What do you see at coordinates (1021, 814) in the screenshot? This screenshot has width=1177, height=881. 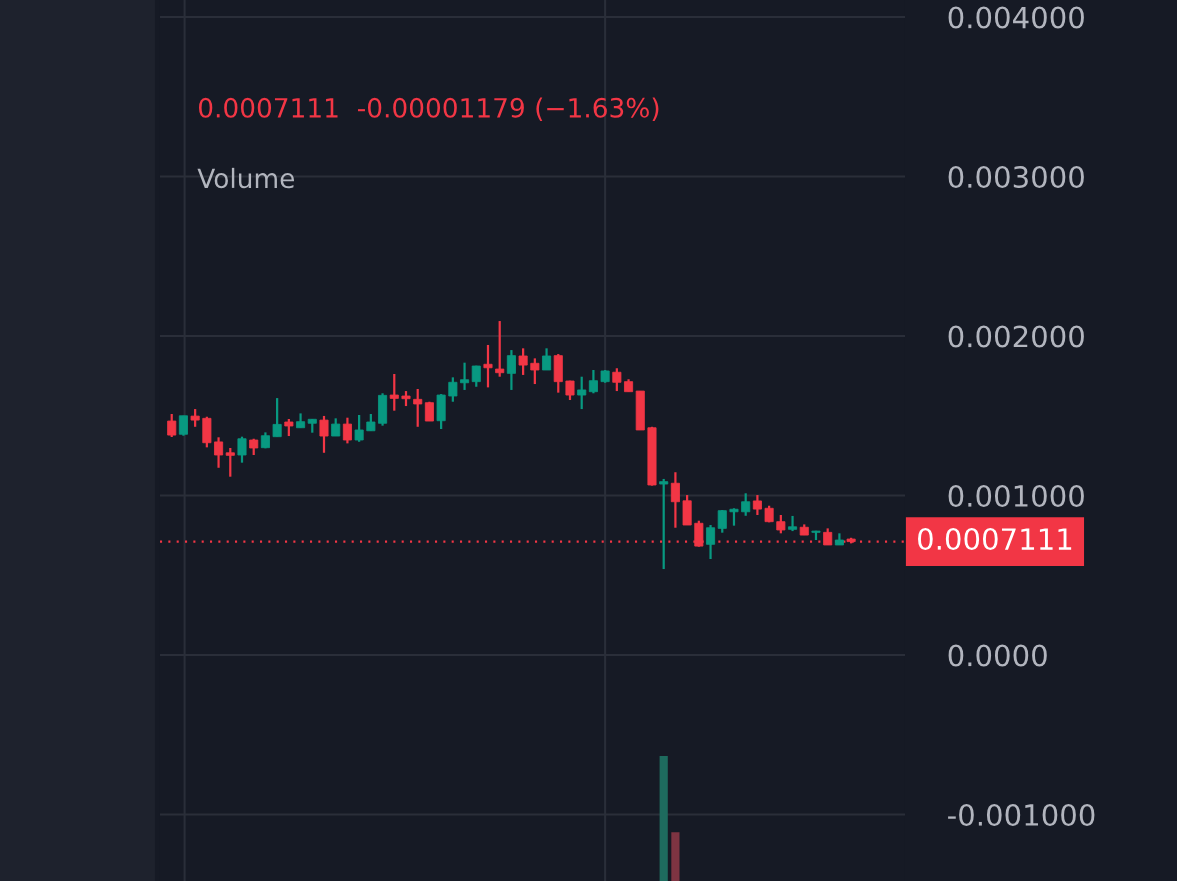 I see `y-tick-label: -0.001000` at bounding box center [1021, 814].